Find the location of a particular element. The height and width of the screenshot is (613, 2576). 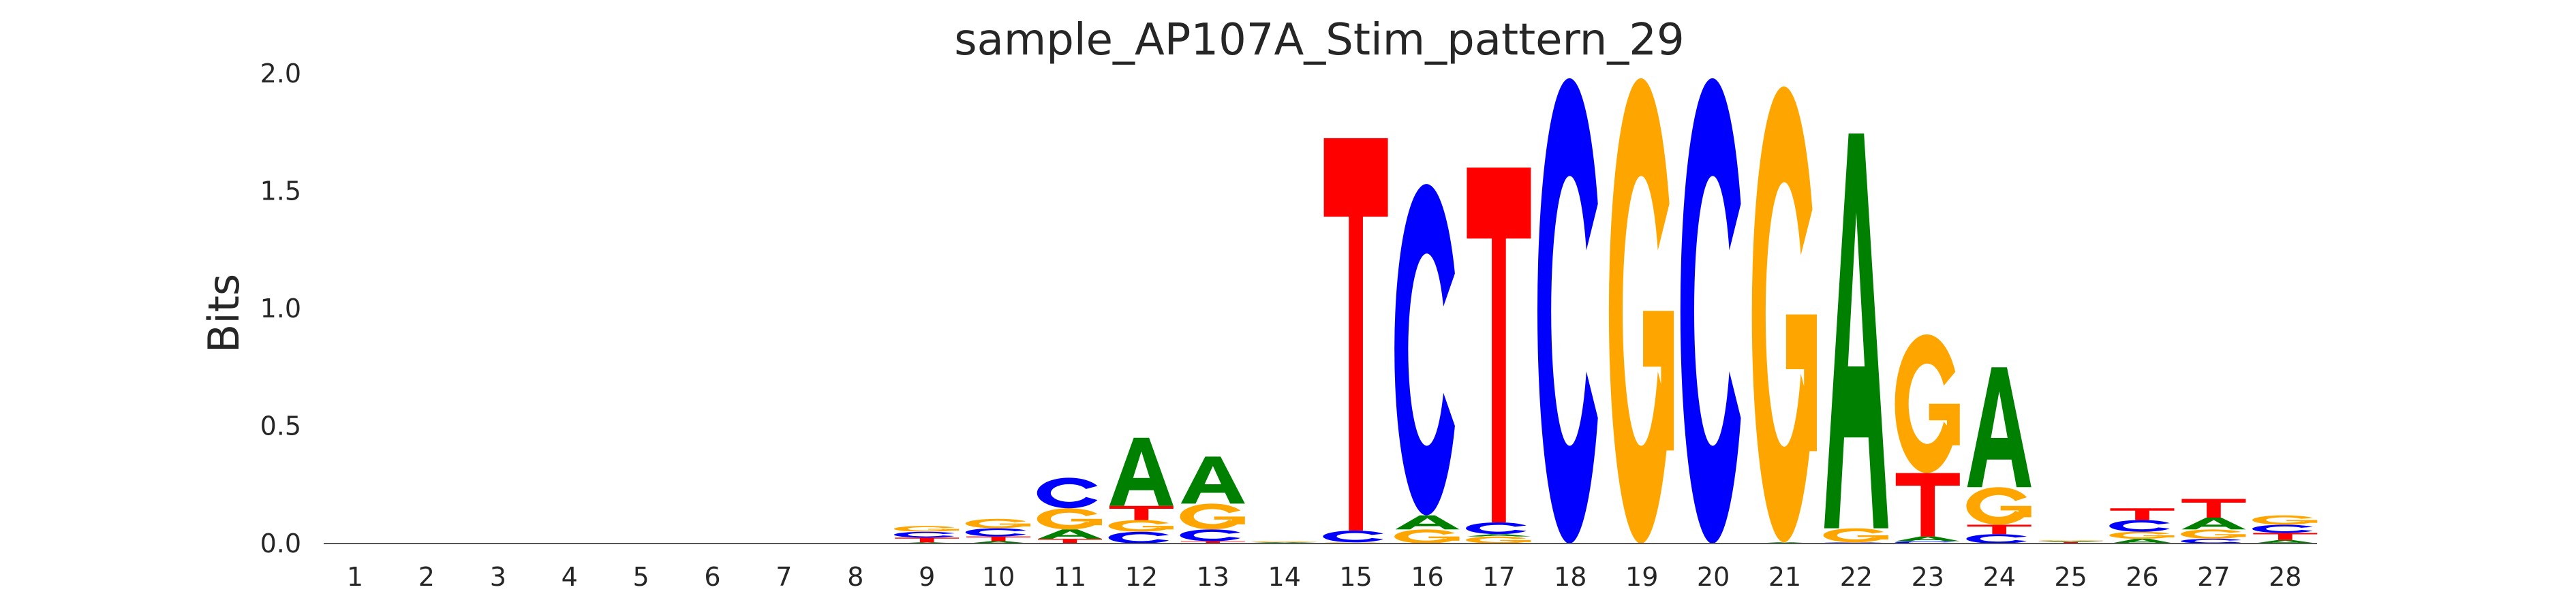

x-tick-label: 27 is located at coordinates (2213, 577).